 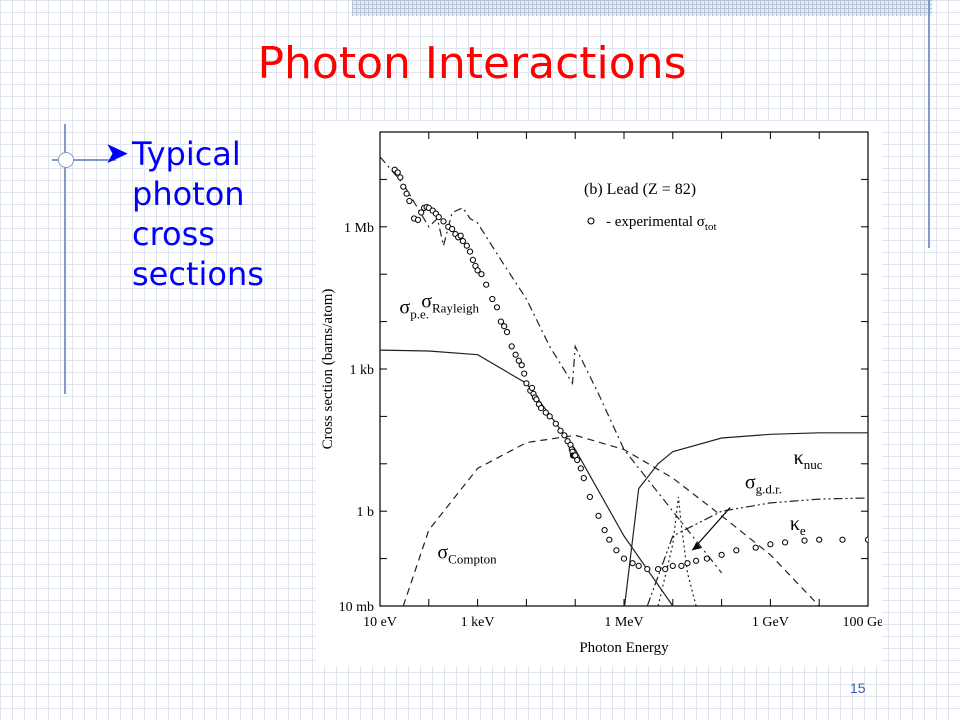 I want to click on slide-number: 15, so click(x=858, y=688).